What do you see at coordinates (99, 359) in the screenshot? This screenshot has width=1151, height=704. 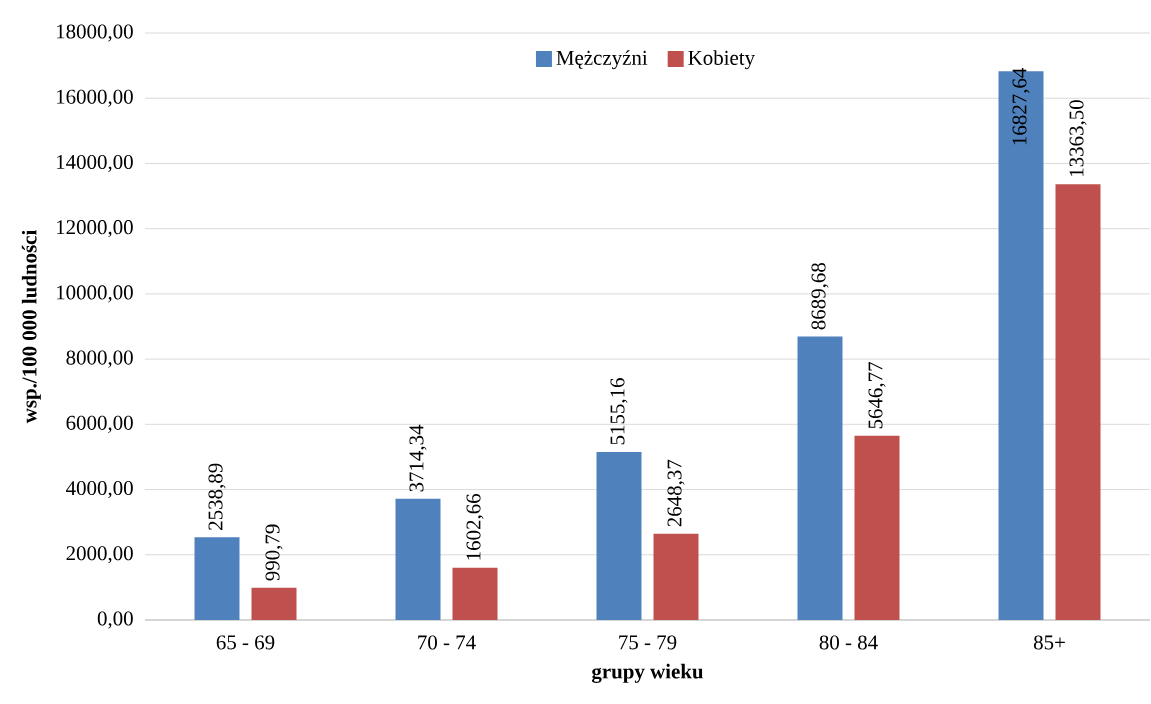 I see `y-tick-label: 8000,00` at bounding box center [99, 359].